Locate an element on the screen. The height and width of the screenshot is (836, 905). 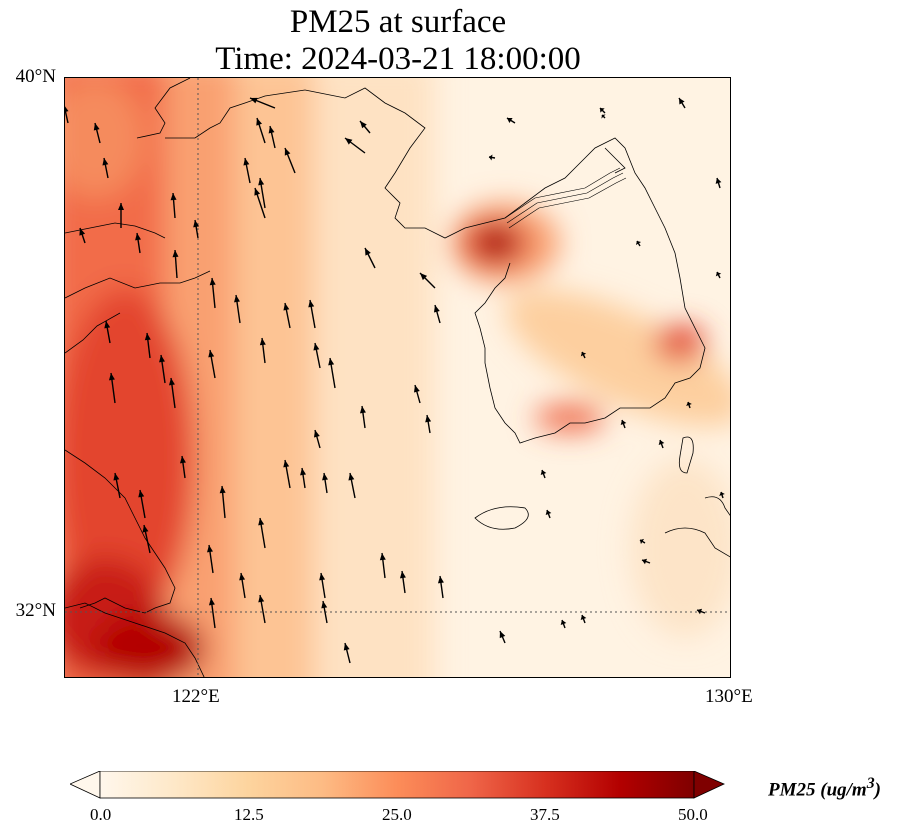
lat-label-40n: 40°N is located at coordinates (35, 76).